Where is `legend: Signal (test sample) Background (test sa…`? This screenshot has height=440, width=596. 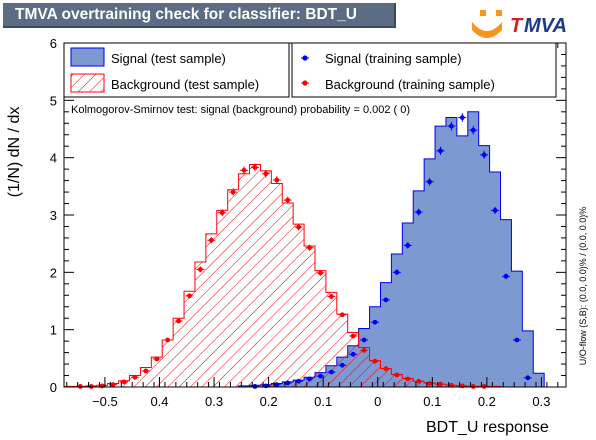
legend: Signal (test sample) Background (test sa… is located at coordinates (310, 70).